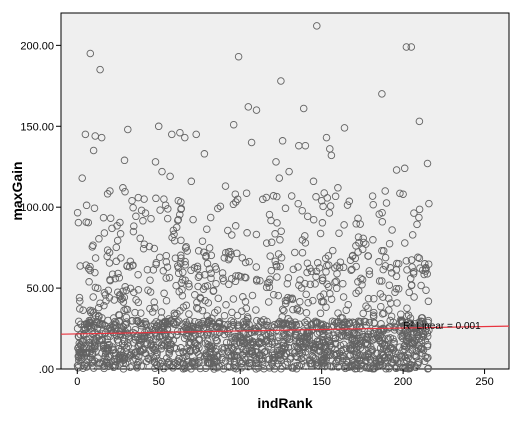 This screenshot has height=427, width=532. Describe the element at coordinates (40, 289) in the screenshot. I see `y-tick-label: 50.00` at that location.